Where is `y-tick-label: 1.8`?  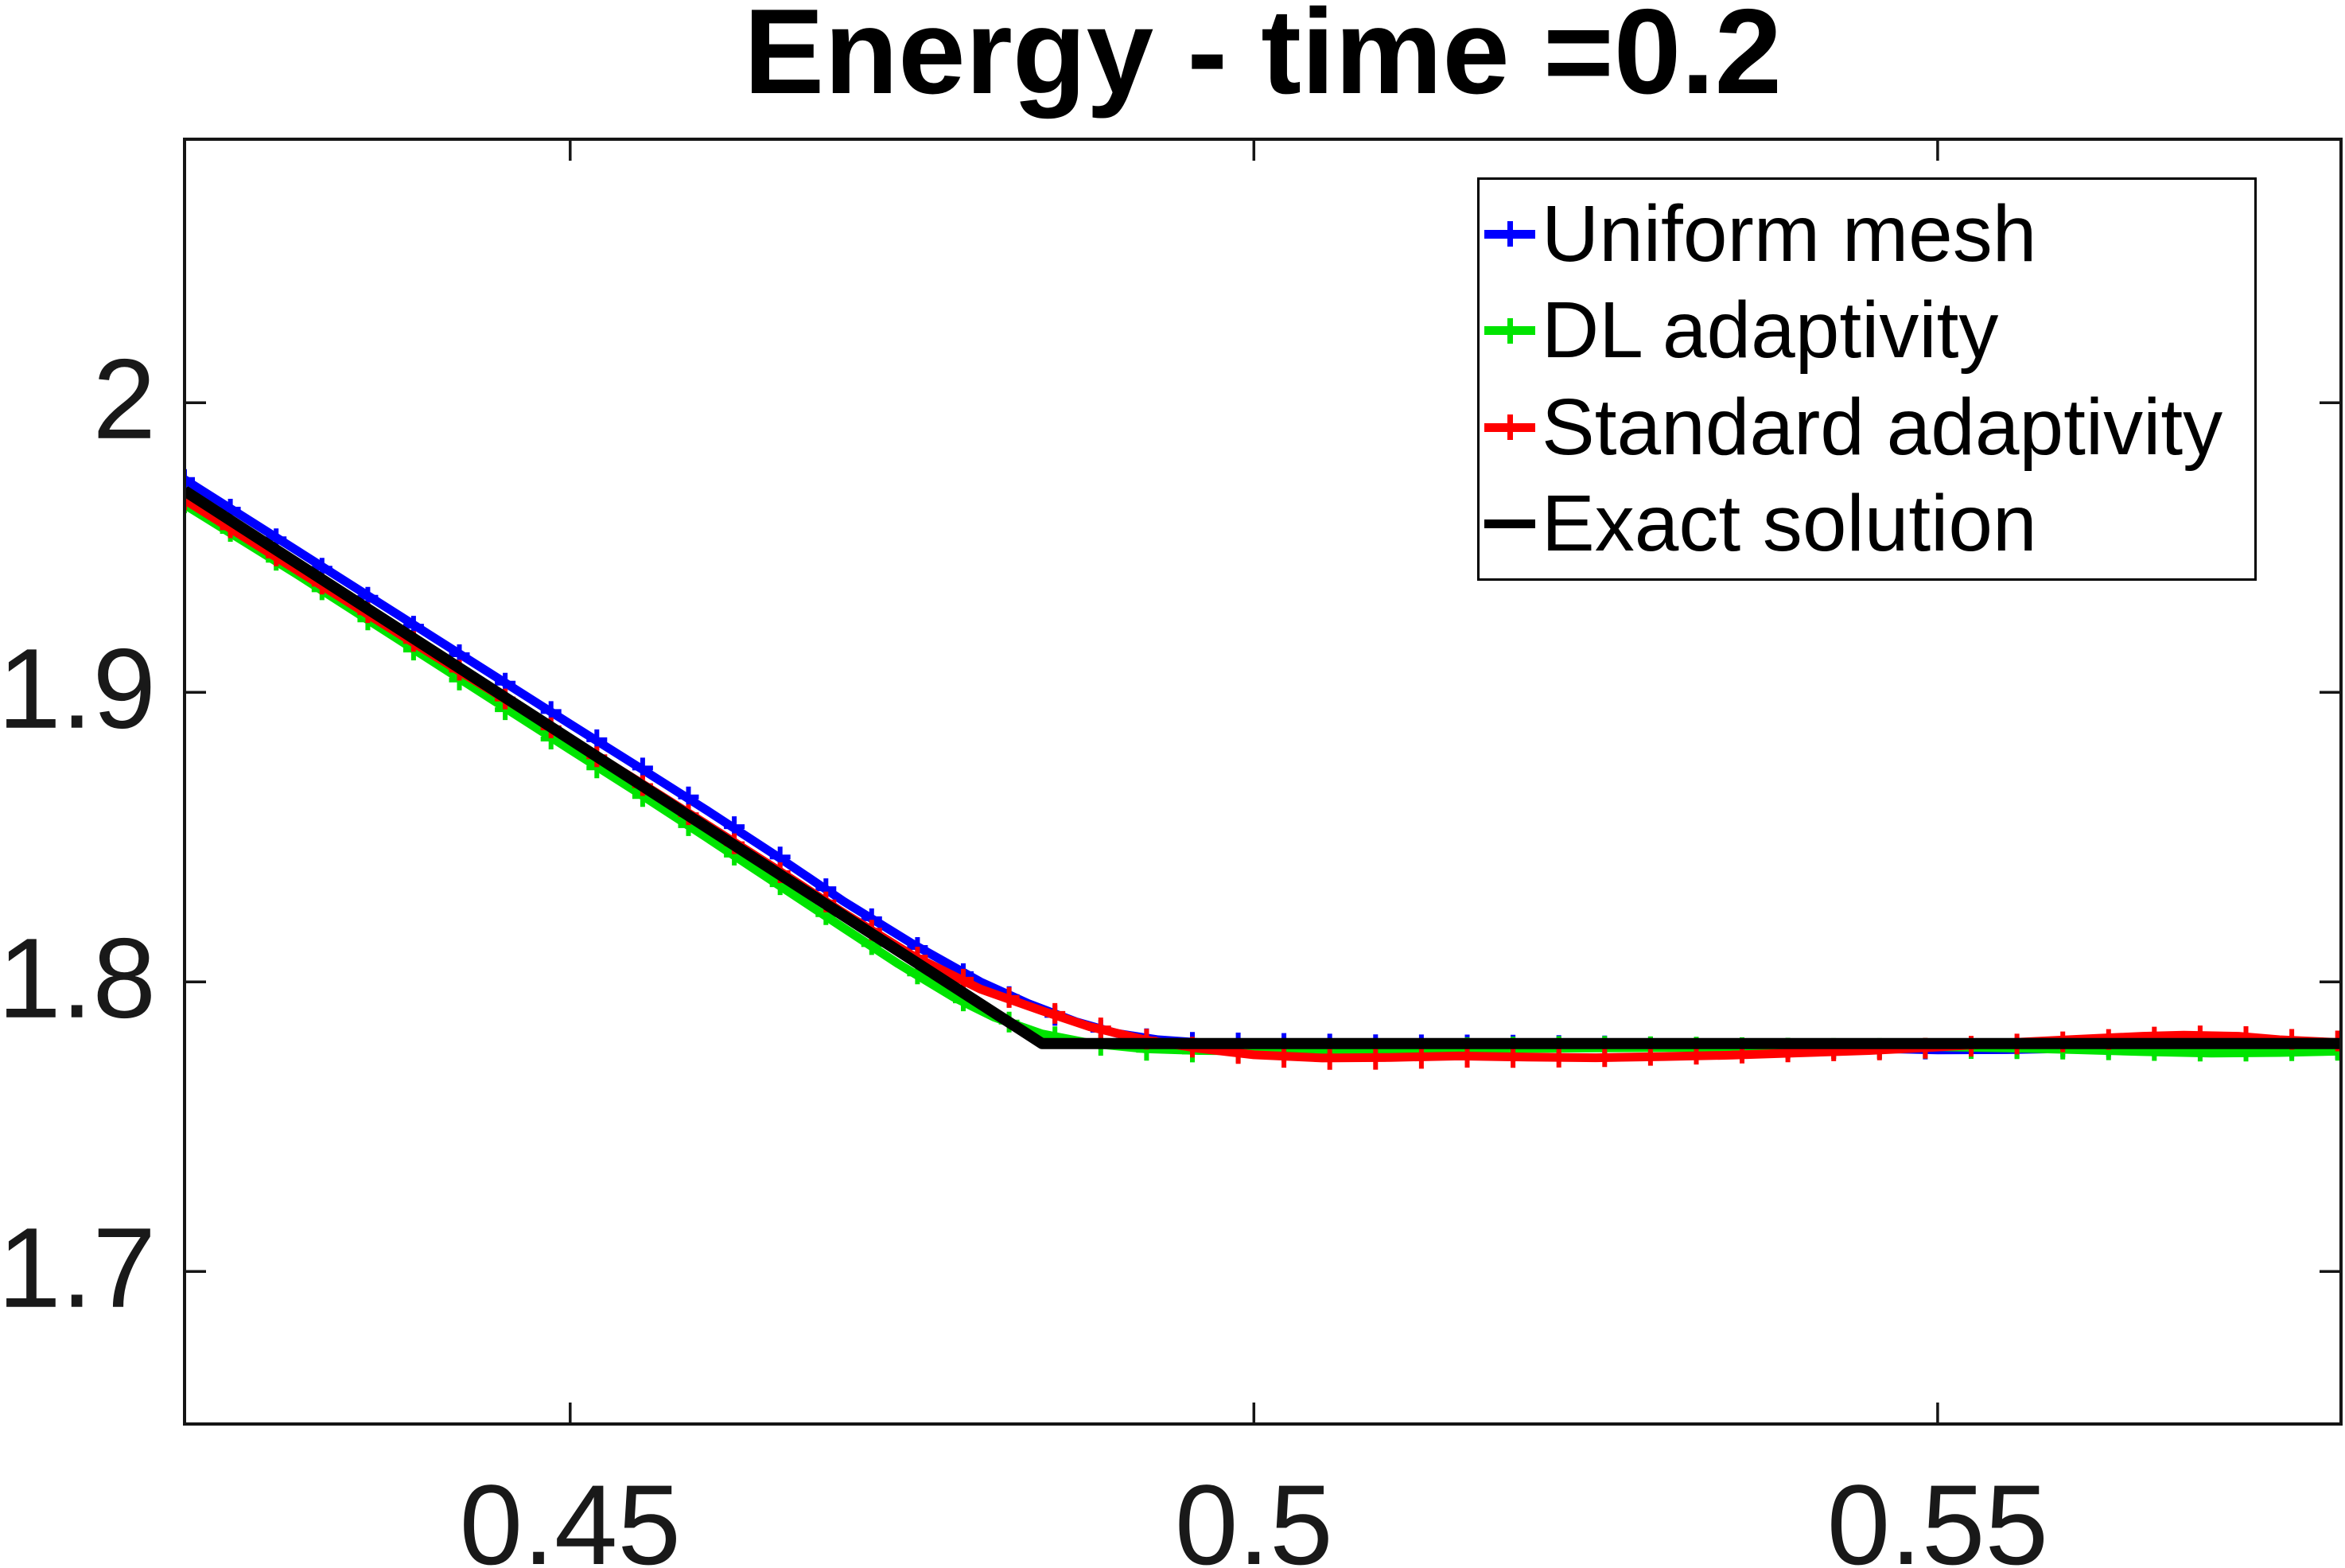
y-tick-label: 1.8 is located at coordinates (78, 978).